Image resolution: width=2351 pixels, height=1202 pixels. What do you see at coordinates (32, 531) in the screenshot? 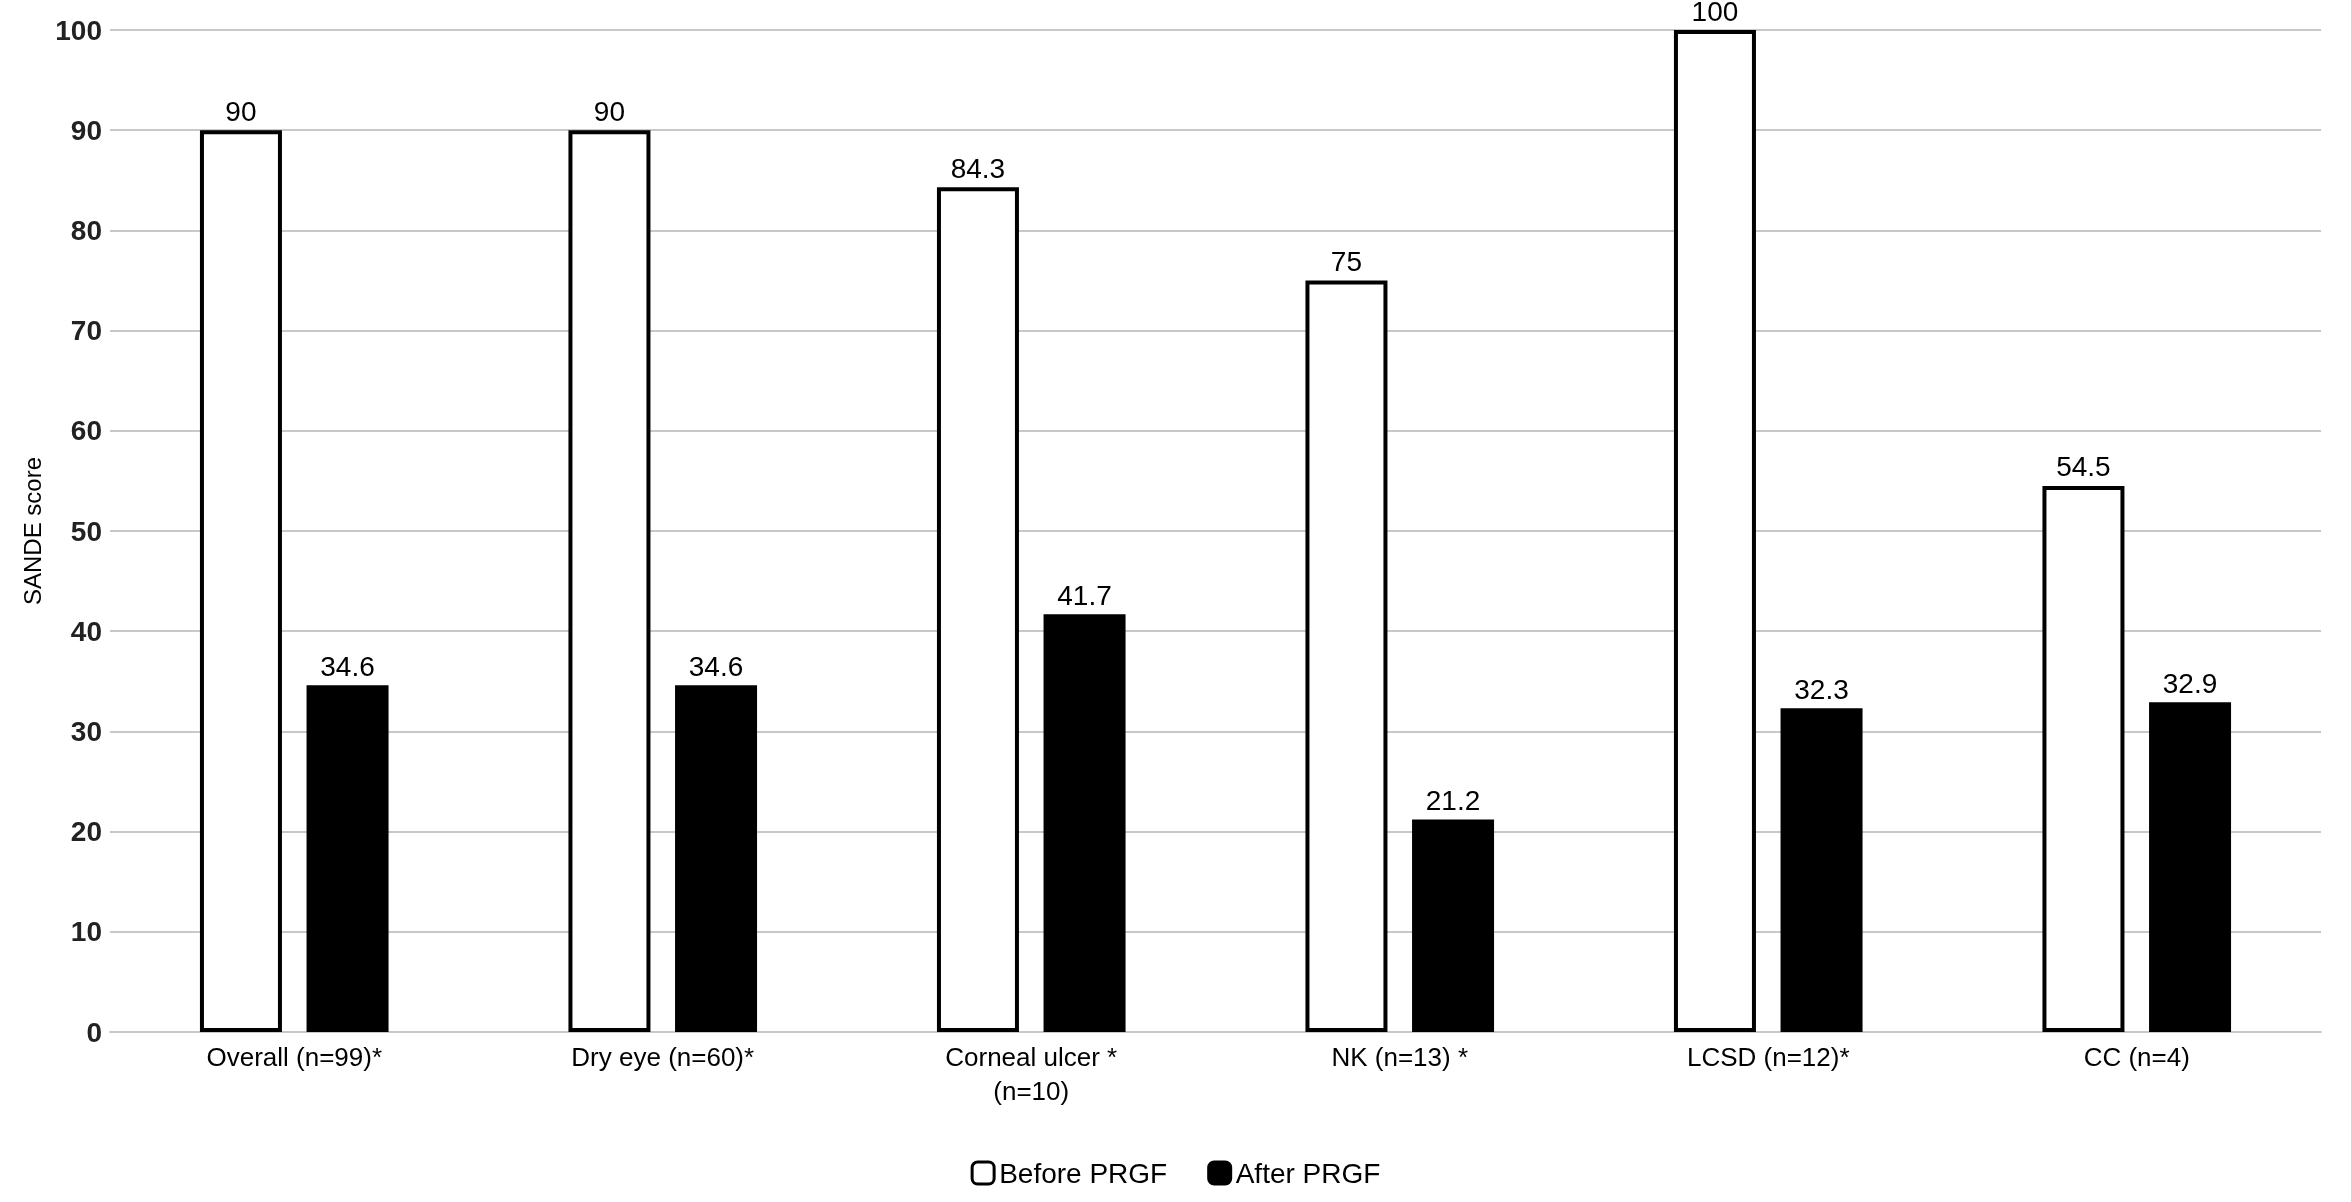
I see `y-axis-title: SANDE score` at bounding box center [32, 531].